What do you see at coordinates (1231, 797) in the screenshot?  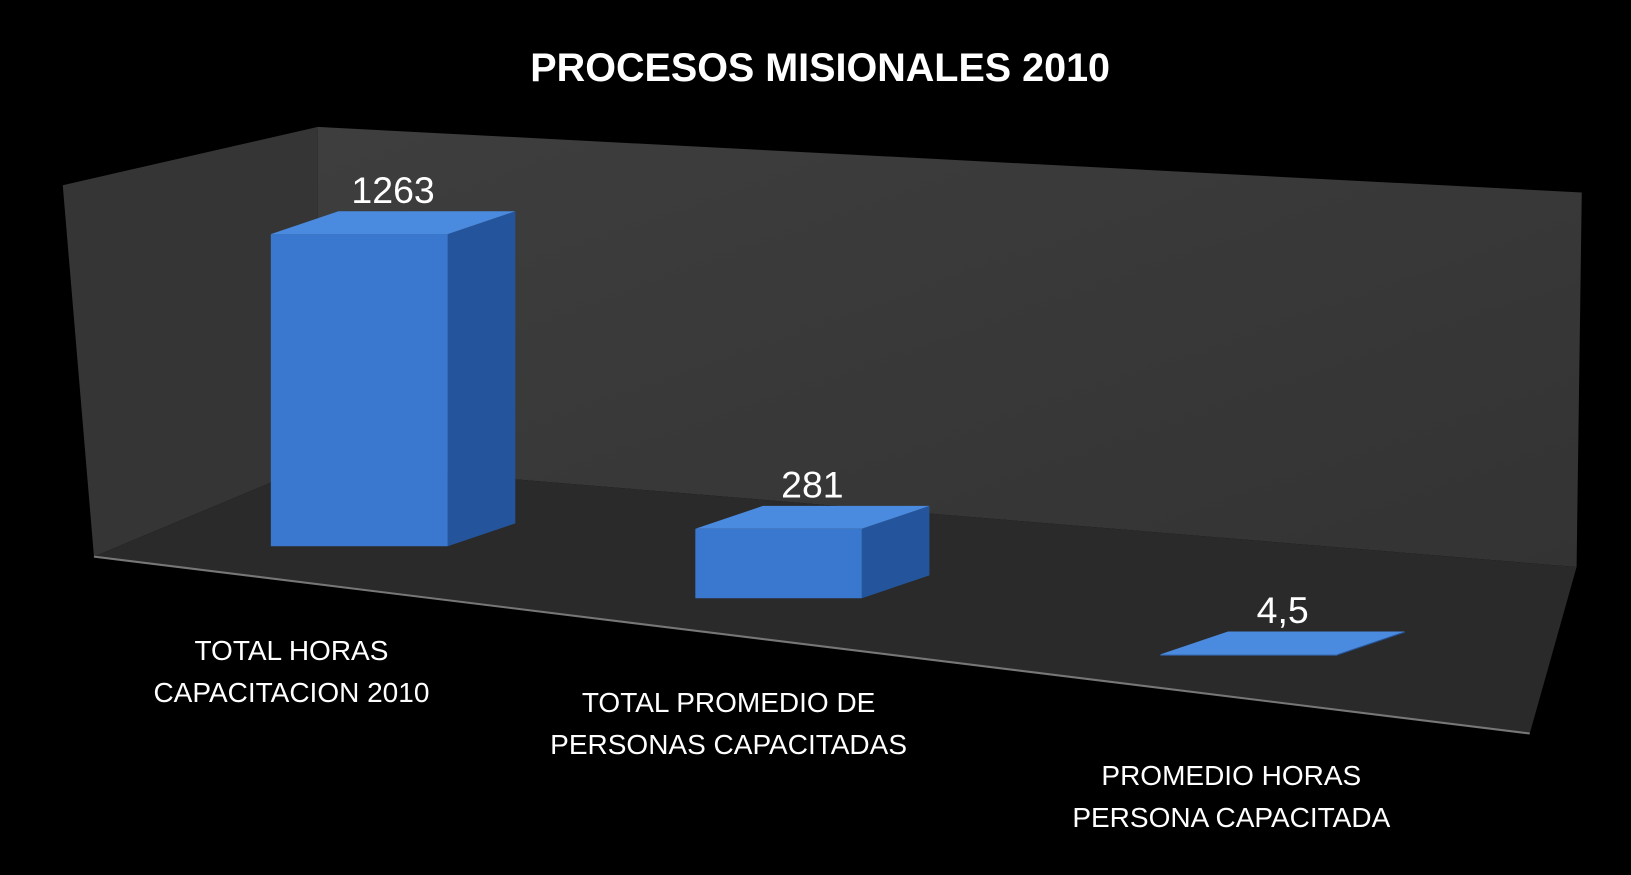 I see `category-label: PROMEDIO HORAS PERSONA CAPACITADA` at bounding box center [1231, 797].